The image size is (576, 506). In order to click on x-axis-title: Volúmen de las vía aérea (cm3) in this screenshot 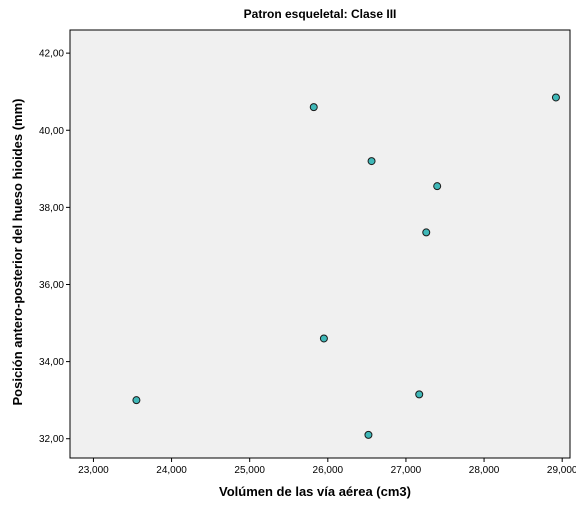, I will do `click(315, 491)`.